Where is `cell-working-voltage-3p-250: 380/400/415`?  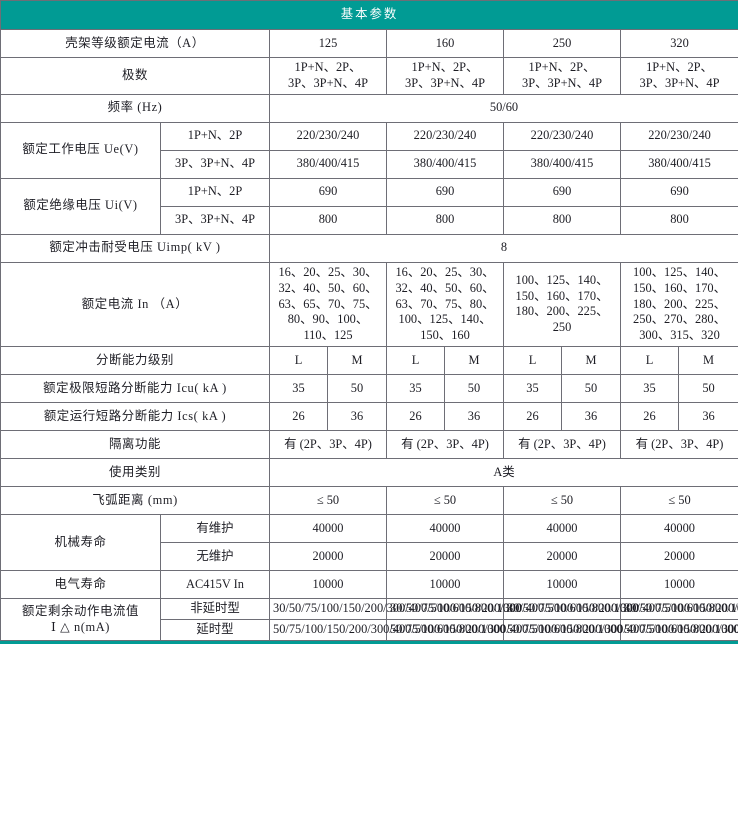 cell-working-voltage-3p-250: 380/400/415 is located at coordinates (562, 164).